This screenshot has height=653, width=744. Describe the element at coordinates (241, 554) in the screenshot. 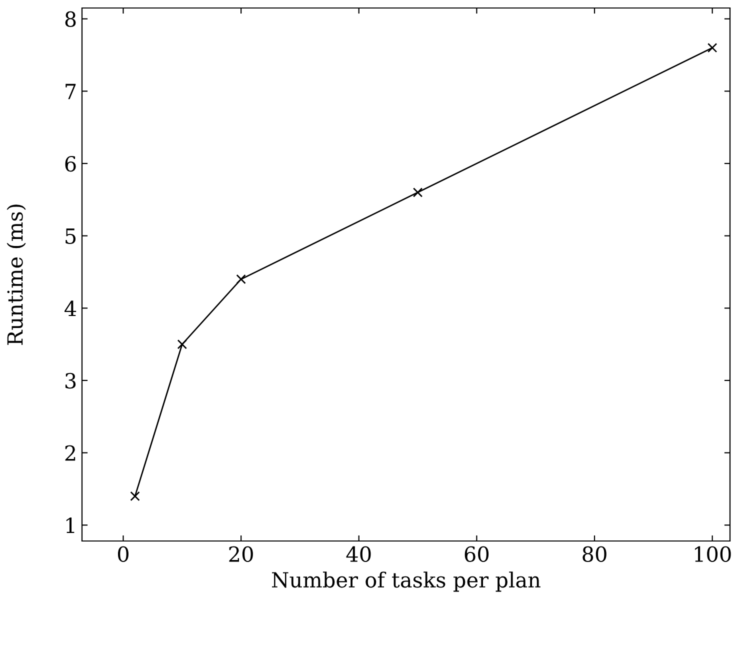

I see `x-tick-label: 20` at that location.